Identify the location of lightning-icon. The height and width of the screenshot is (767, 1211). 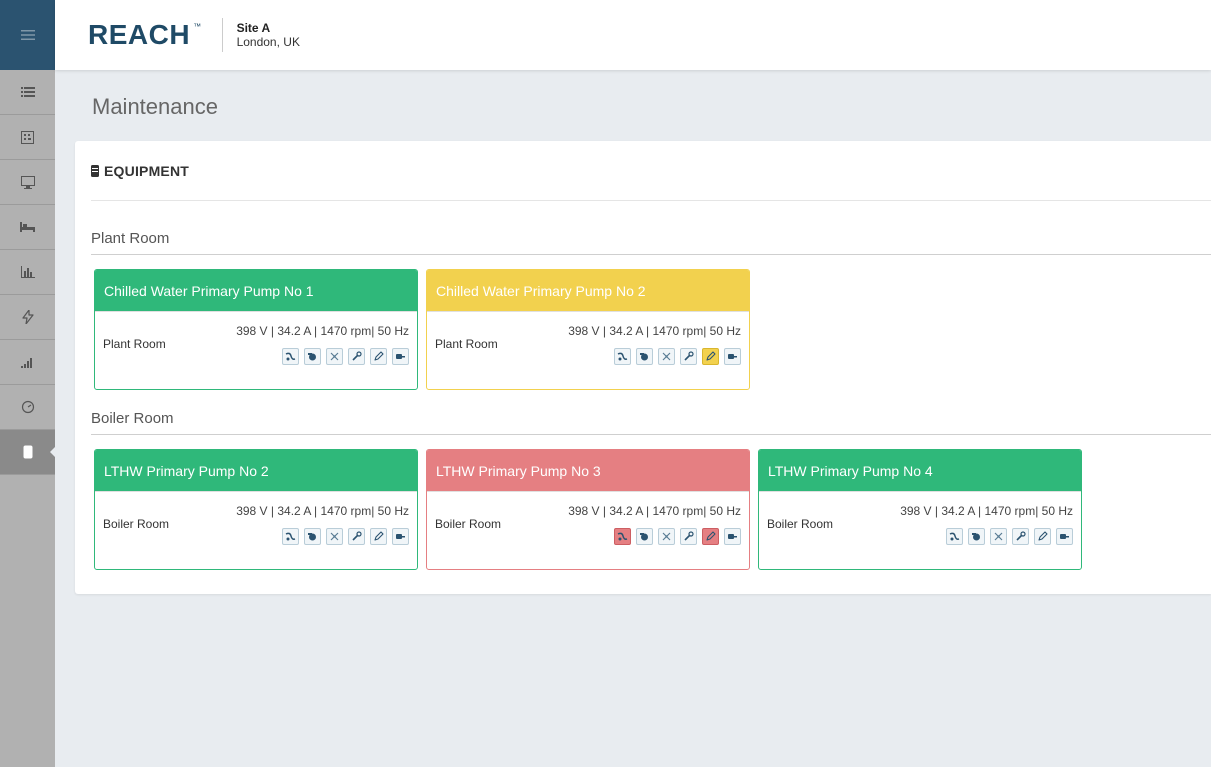
(27, 317).